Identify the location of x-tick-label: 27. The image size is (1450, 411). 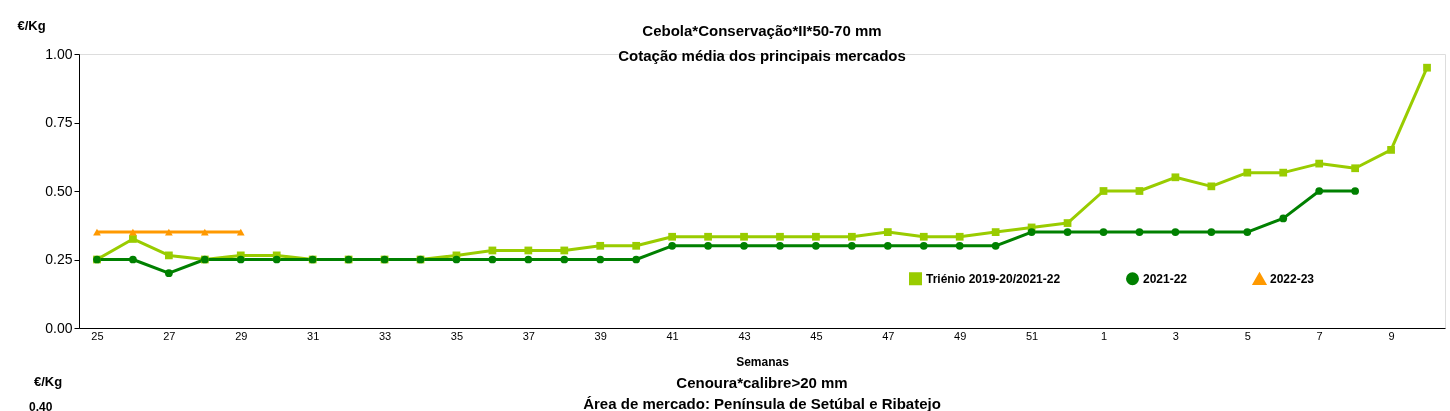
(169, 335).